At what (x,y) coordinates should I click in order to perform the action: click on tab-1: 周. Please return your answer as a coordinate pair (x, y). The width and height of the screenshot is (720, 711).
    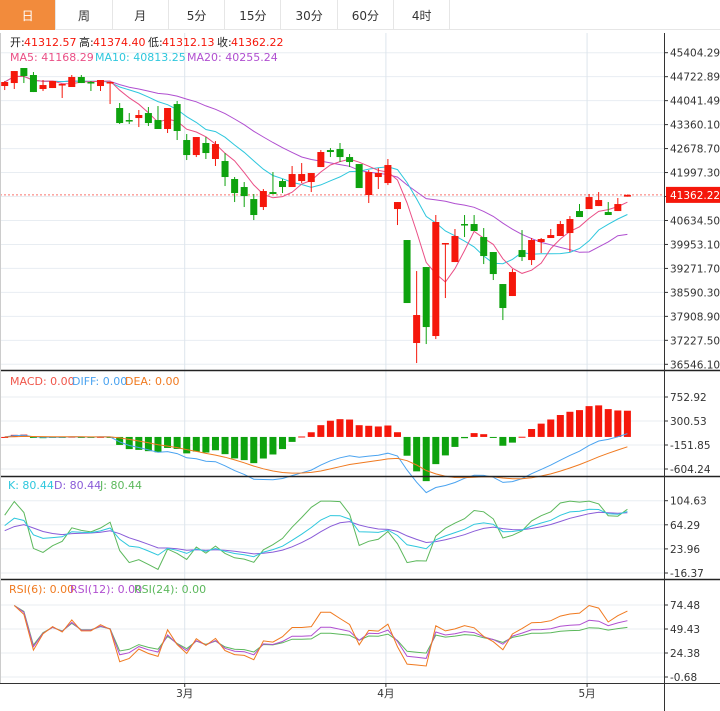
    Looking at the image, I should click on (84, 15).